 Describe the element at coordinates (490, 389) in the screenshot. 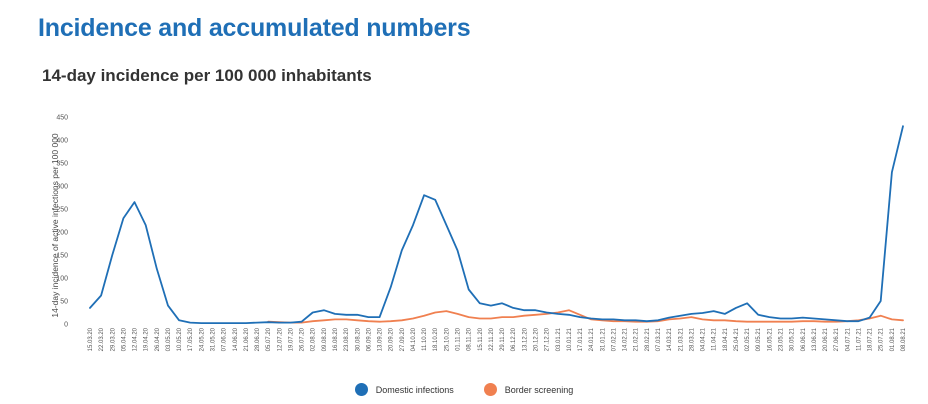

I see `legend-swatch-border` at that location.